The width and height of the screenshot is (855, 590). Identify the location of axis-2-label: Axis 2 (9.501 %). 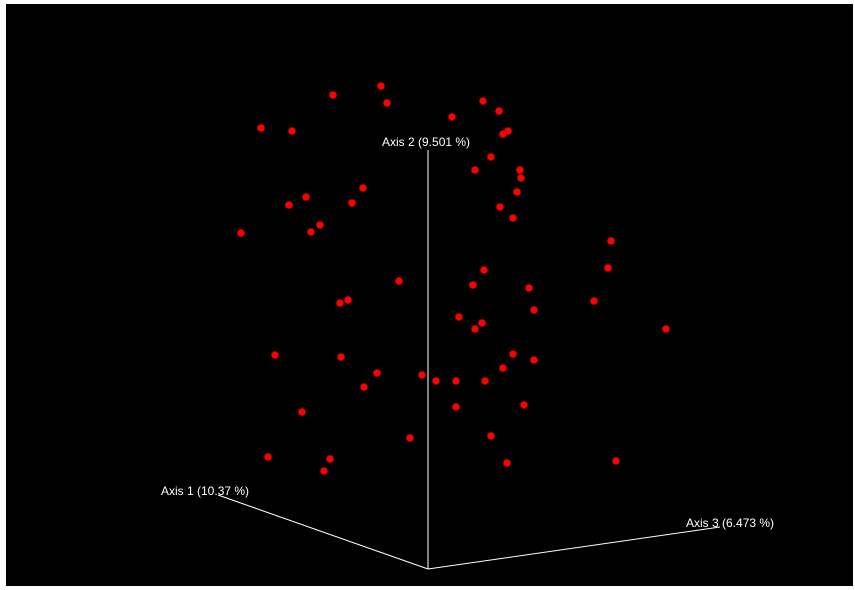
(426, 142).